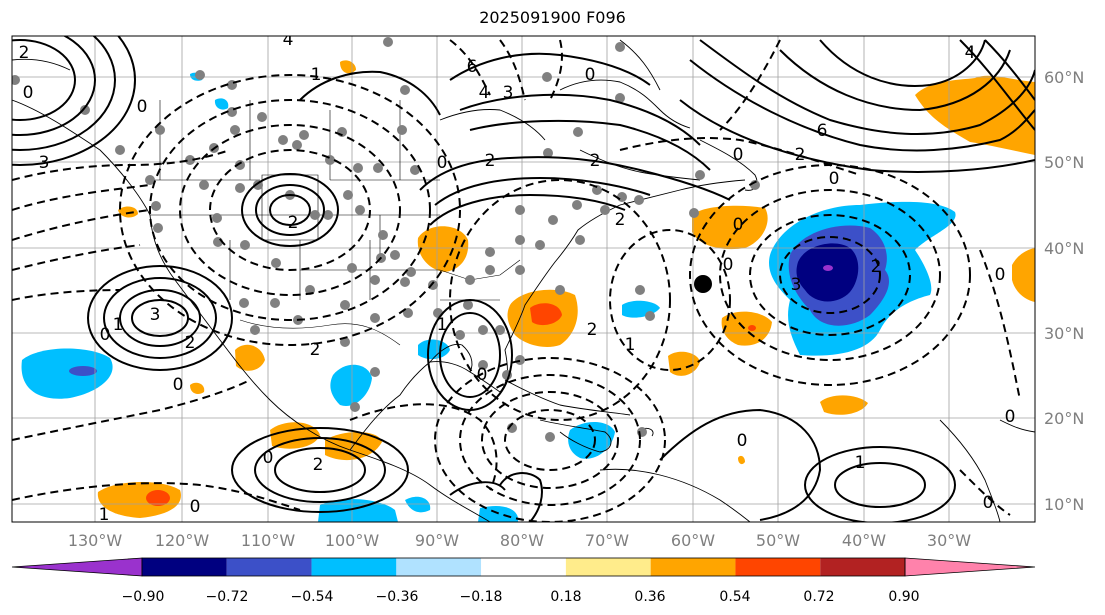 This screenshot has width=1105, height=615. I want to click on longitude-label: 60°W, so click(693, 540).